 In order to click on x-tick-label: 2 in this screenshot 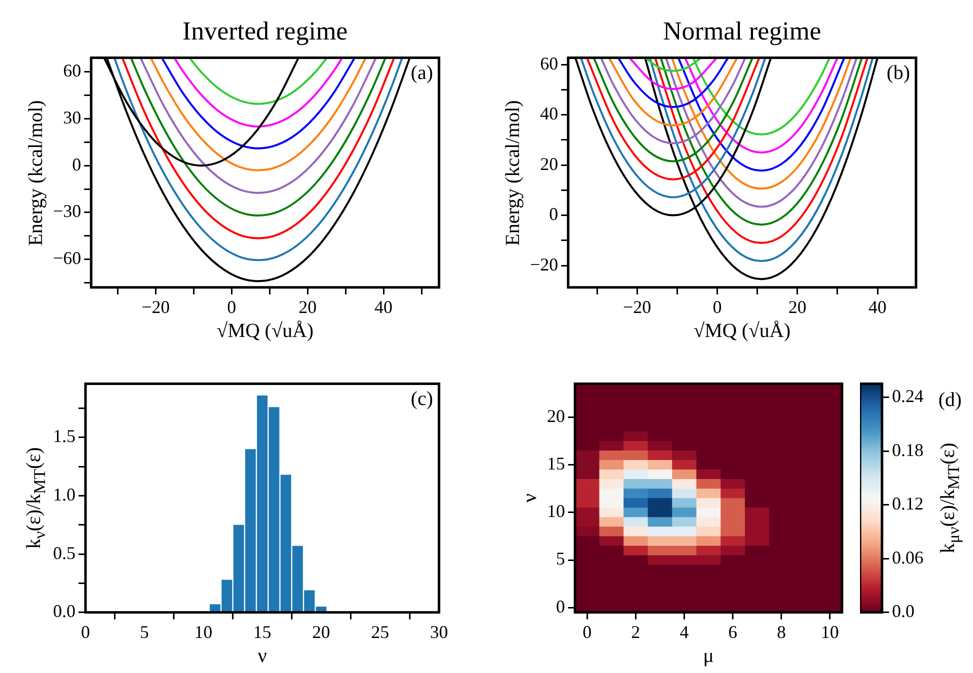, I will do `click(635, 632)`.